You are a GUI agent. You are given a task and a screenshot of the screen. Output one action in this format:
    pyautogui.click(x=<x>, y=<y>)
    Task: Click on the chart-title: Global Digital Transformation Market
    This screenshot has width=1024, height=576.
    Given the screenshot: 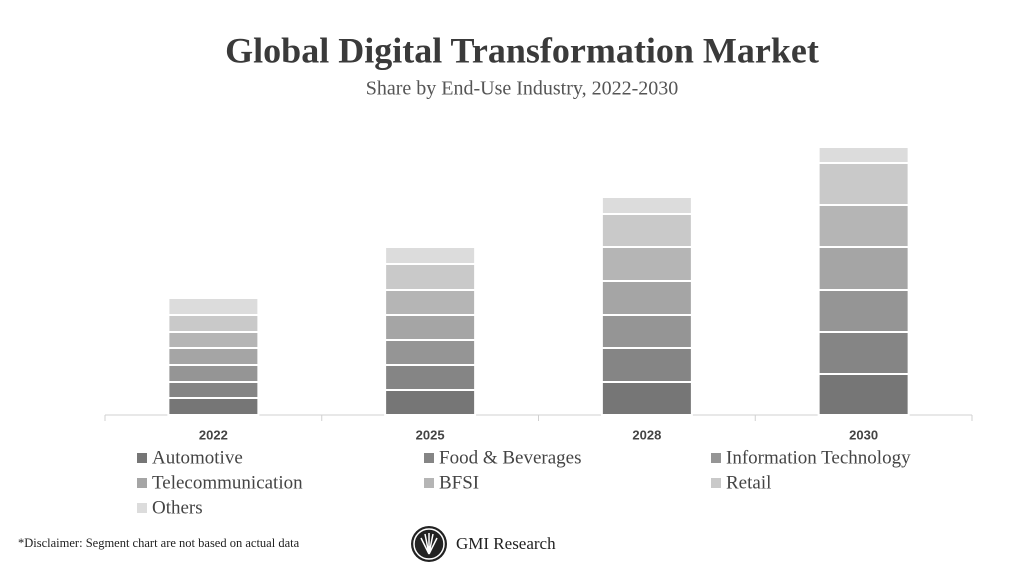 What is the action you would take?
    pyautogui.click(x=522, y=50)
    